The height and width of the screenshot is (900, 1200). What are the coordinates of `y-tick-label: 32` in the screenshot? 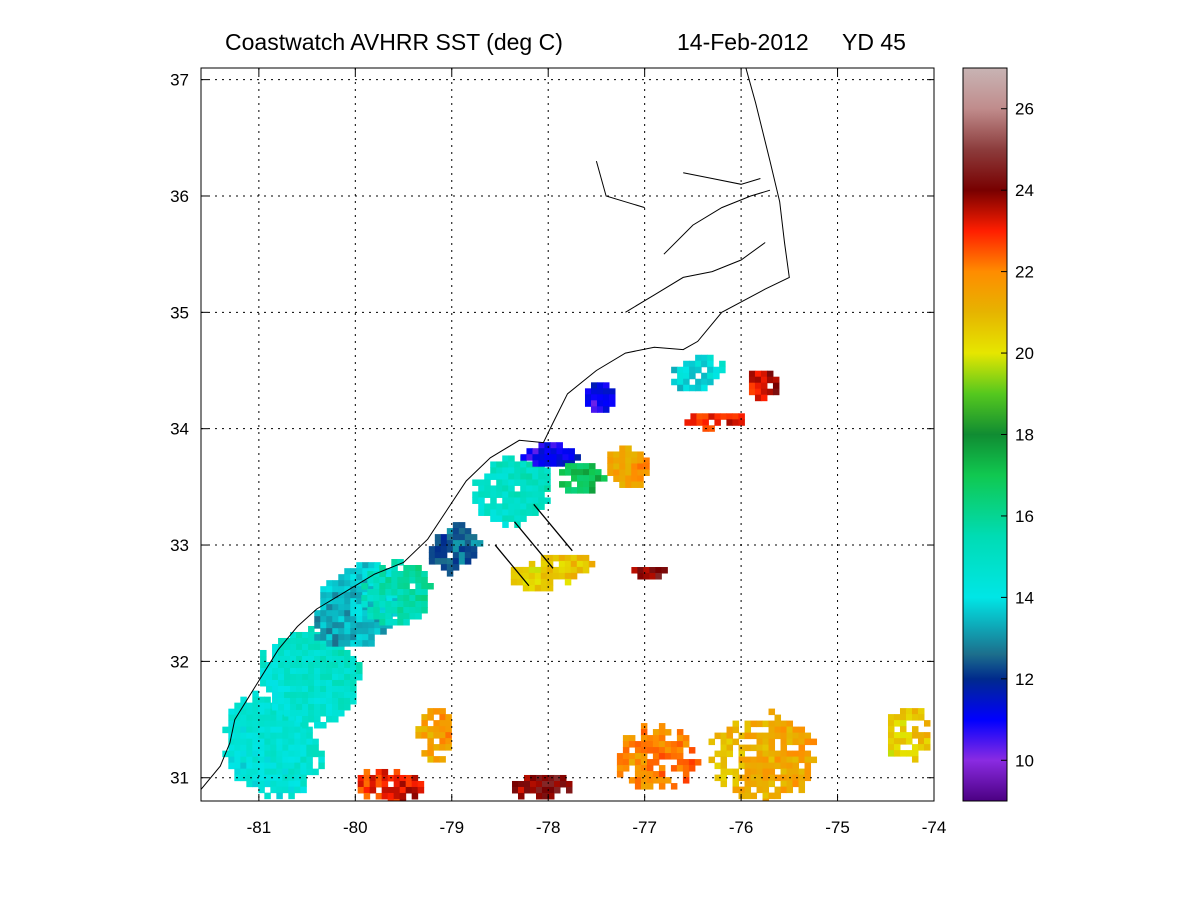 It's located at (179, 661).